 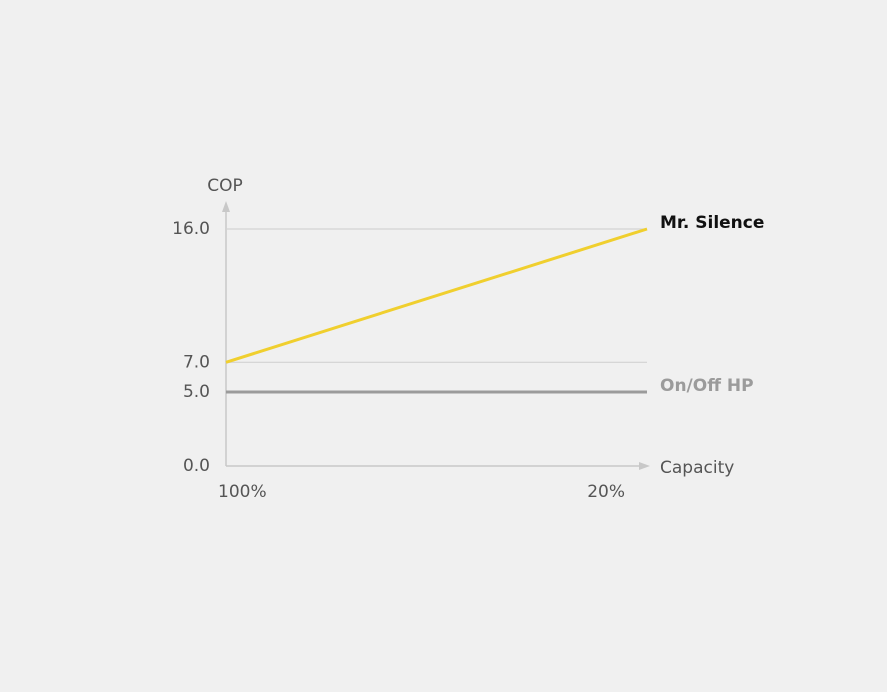 What do you see at coordinates (436, 295) in the screenshot?
I see `series-line` at bounding box center [436, 295].